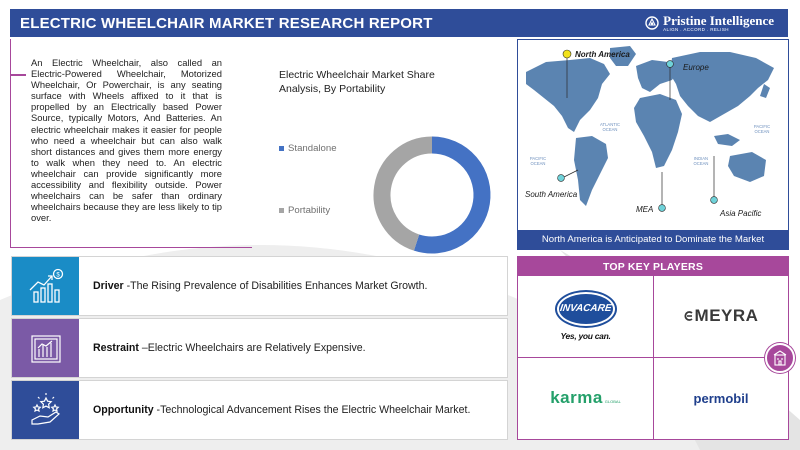 Image resolution: width=800 pixels, height=450 pixels. I want to click on player-permobil: permobil, so click(720, 398).